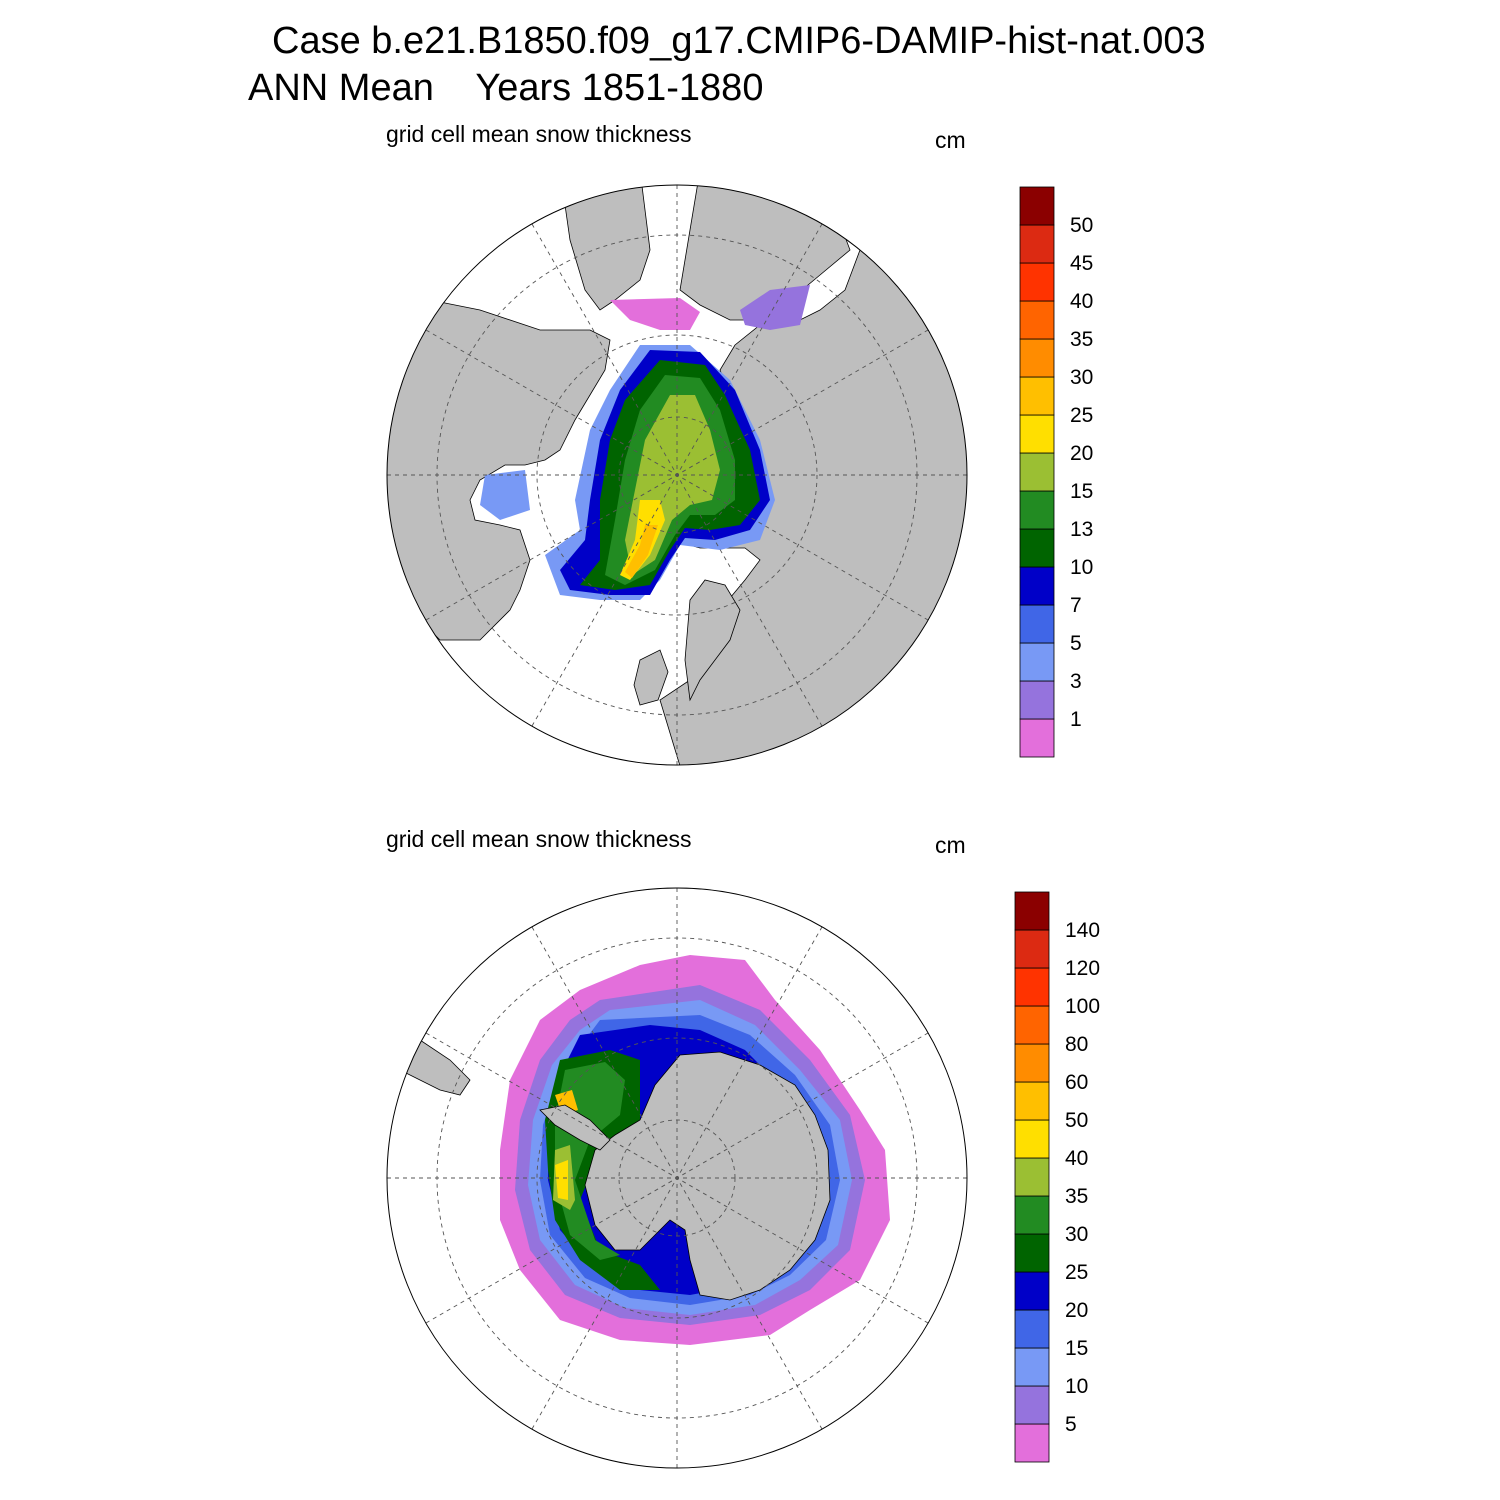  What do you see at coordinates (539, 134) in the screenshot?
I see `north-panel-title: grid cell mean snow thickness` at bounding box center [539, 134].